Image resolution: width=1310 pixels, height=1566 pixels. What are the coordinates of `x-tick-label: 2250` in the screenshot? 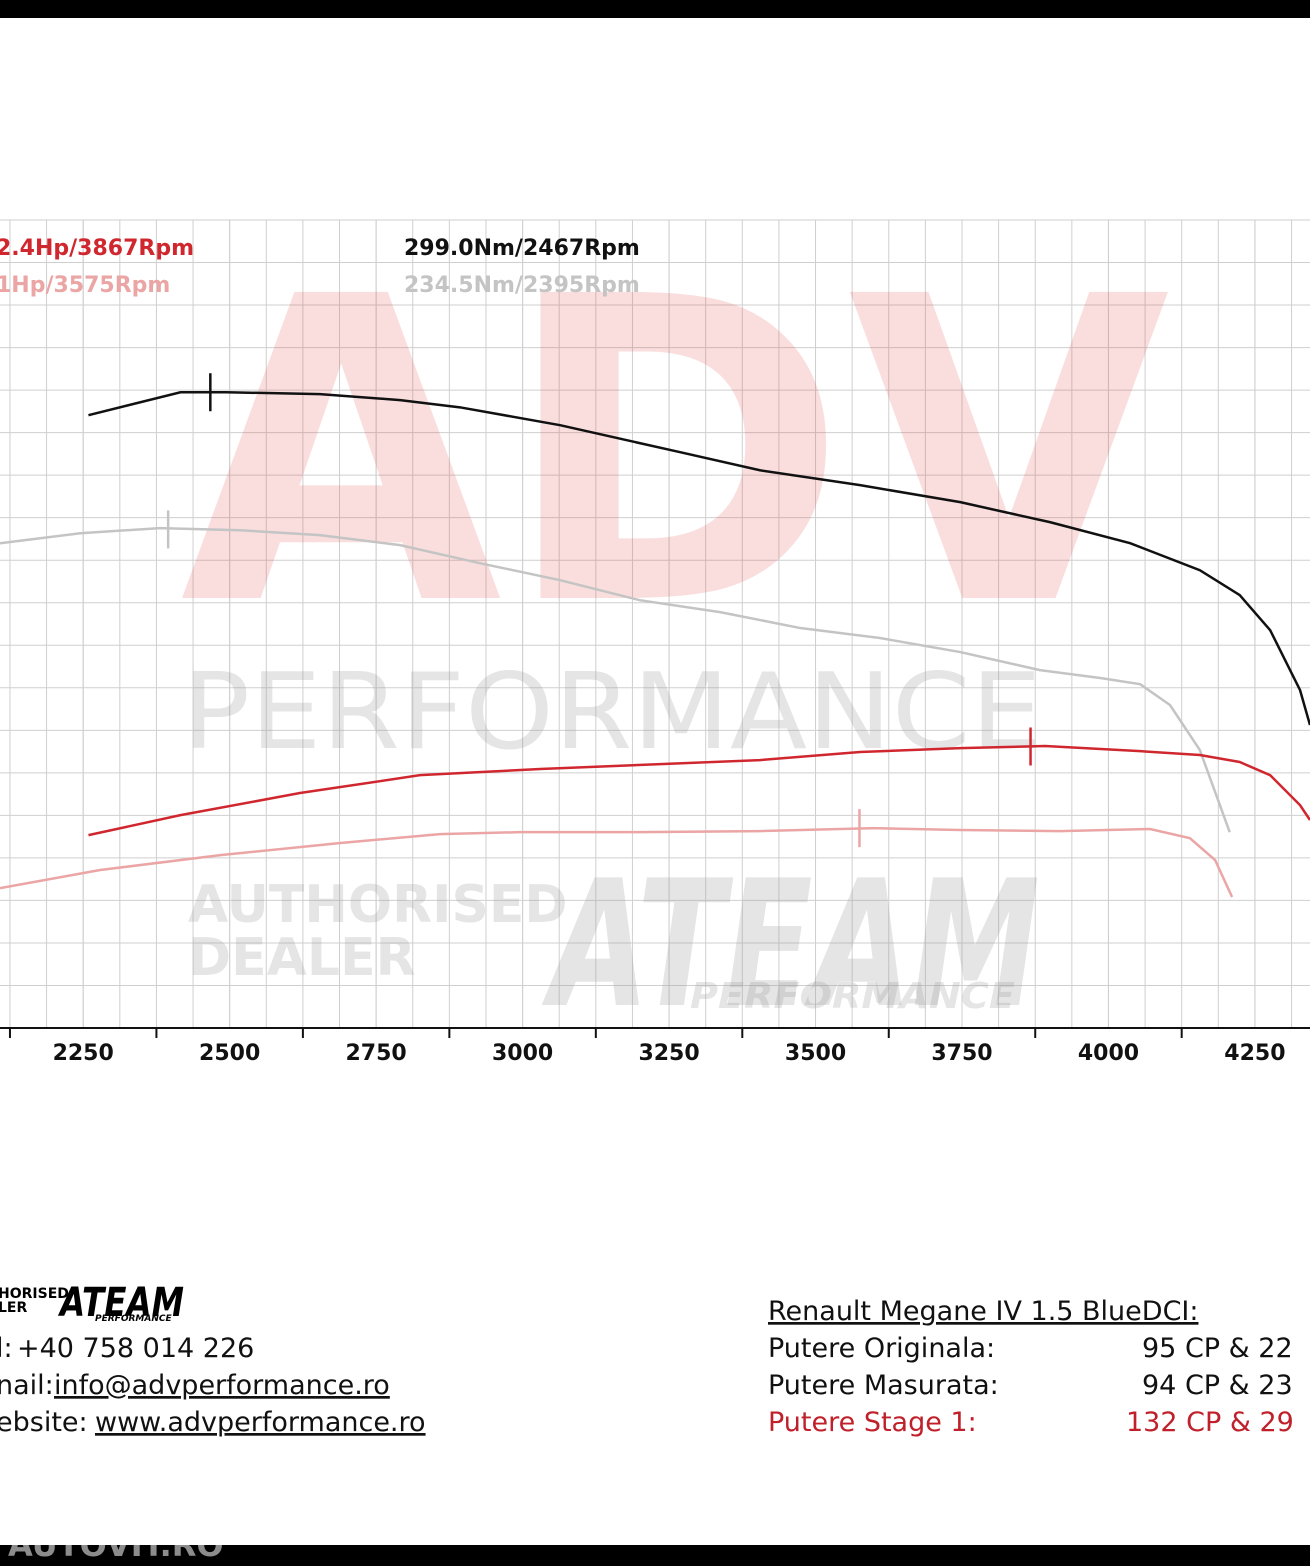 It's located at (83, 1053).